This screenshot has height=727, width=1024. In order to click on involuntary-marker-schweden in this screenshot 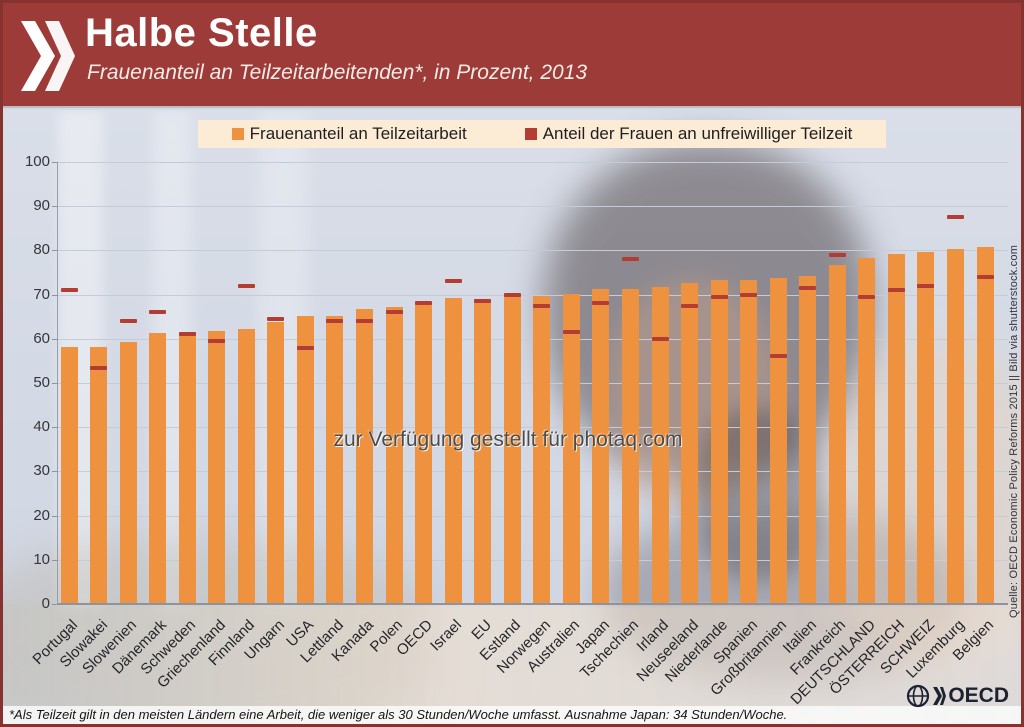, I will do `click(187, 334)`.